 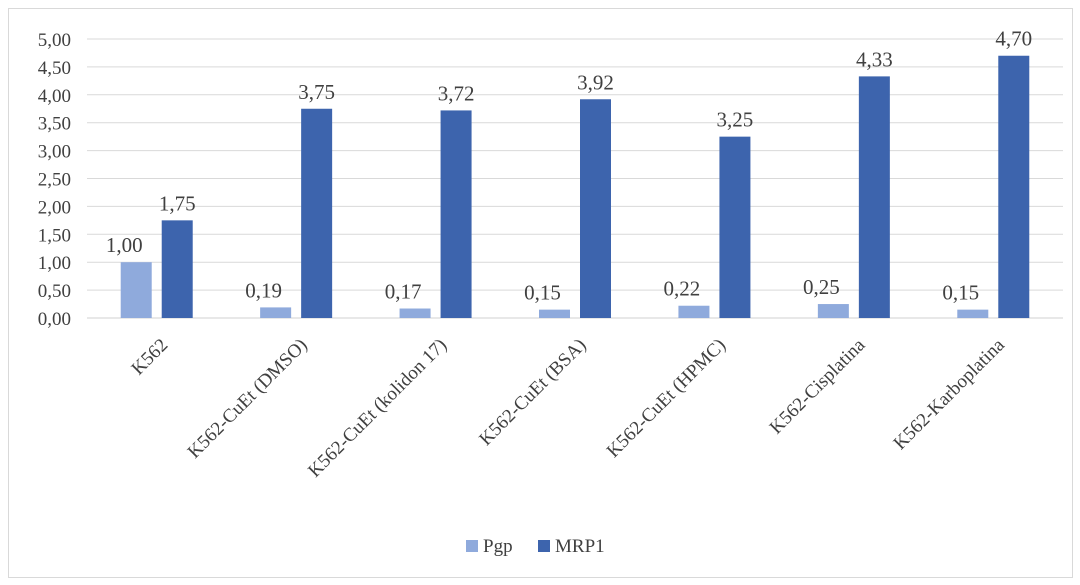 I want to click on y-tick-label: 1,00, so click(x=54, y=263).